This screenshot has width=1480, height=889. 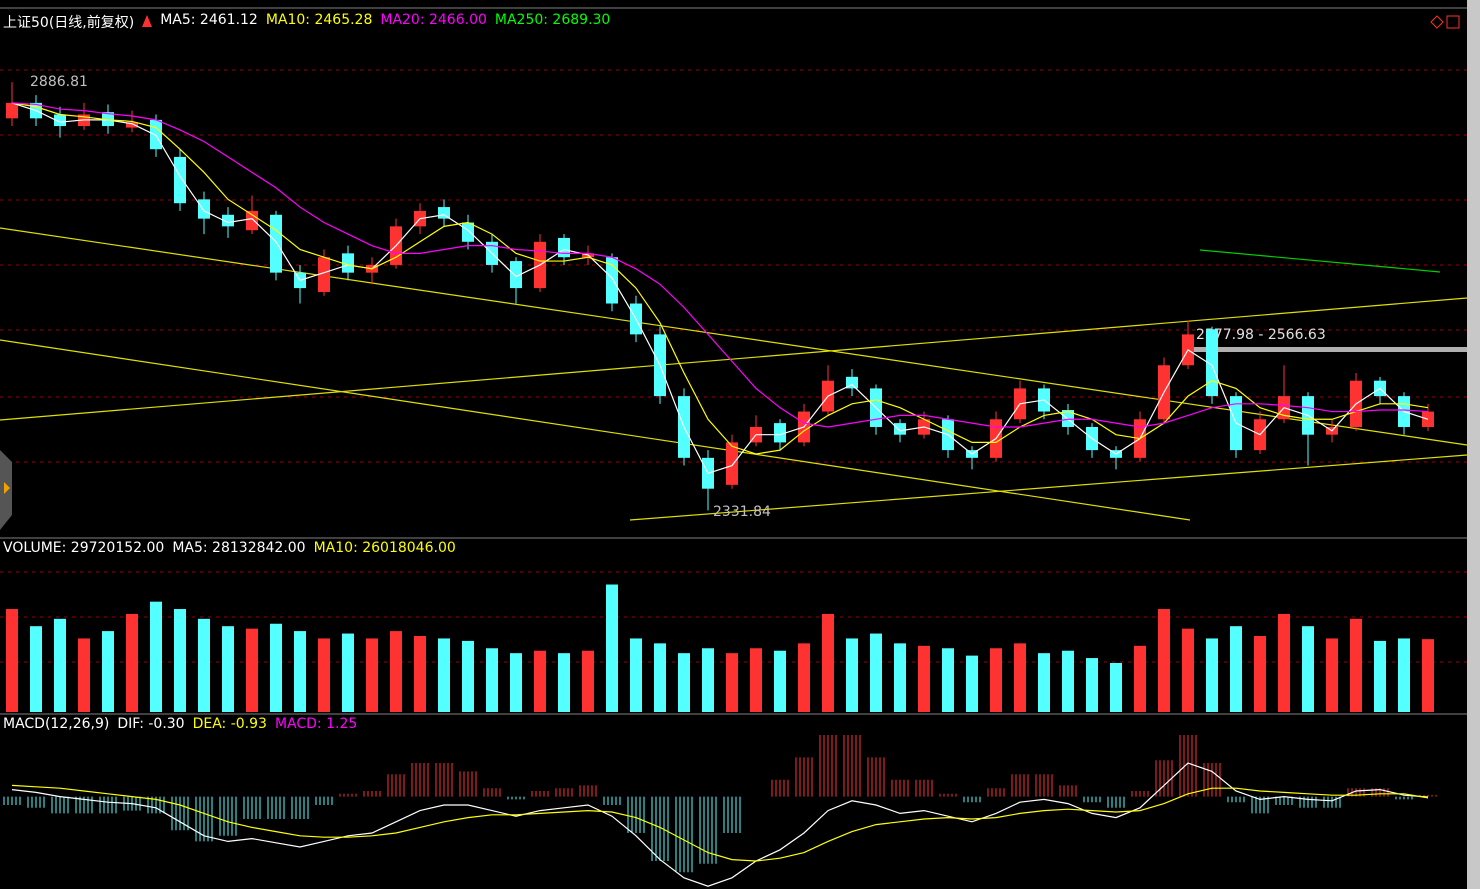 I want to click on indicator-label: MA5: 2461.12, so click(x=209, y=20).